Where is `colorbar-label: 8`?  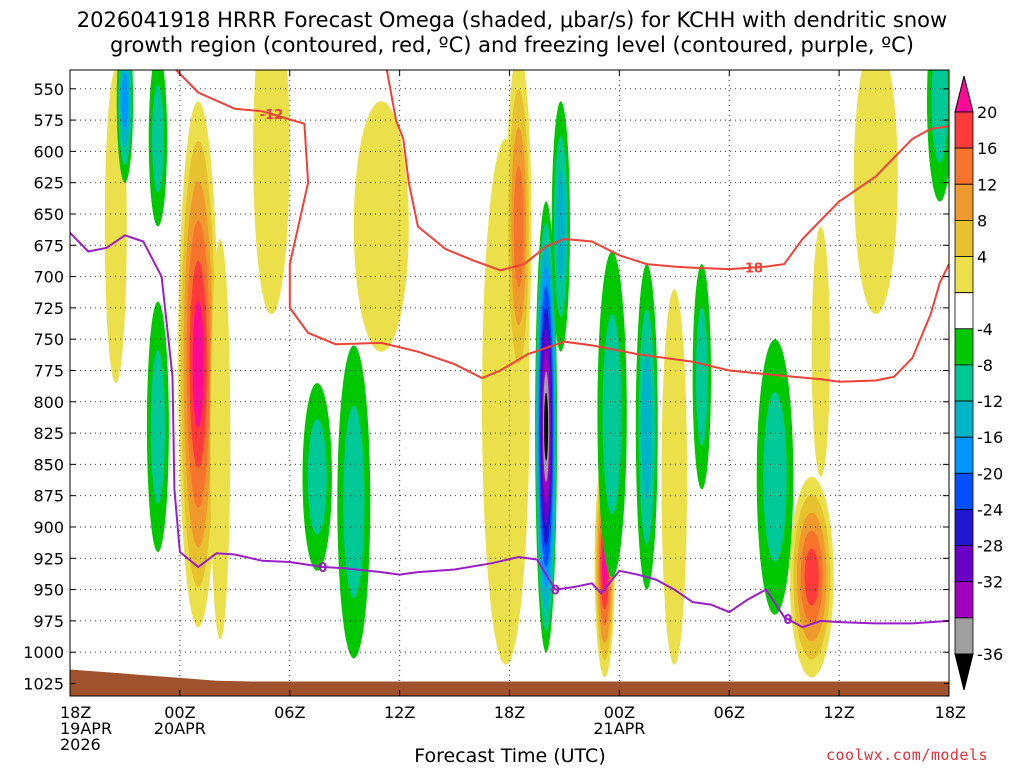 colorbar-label: 8 is located at coordinates (982, 220).